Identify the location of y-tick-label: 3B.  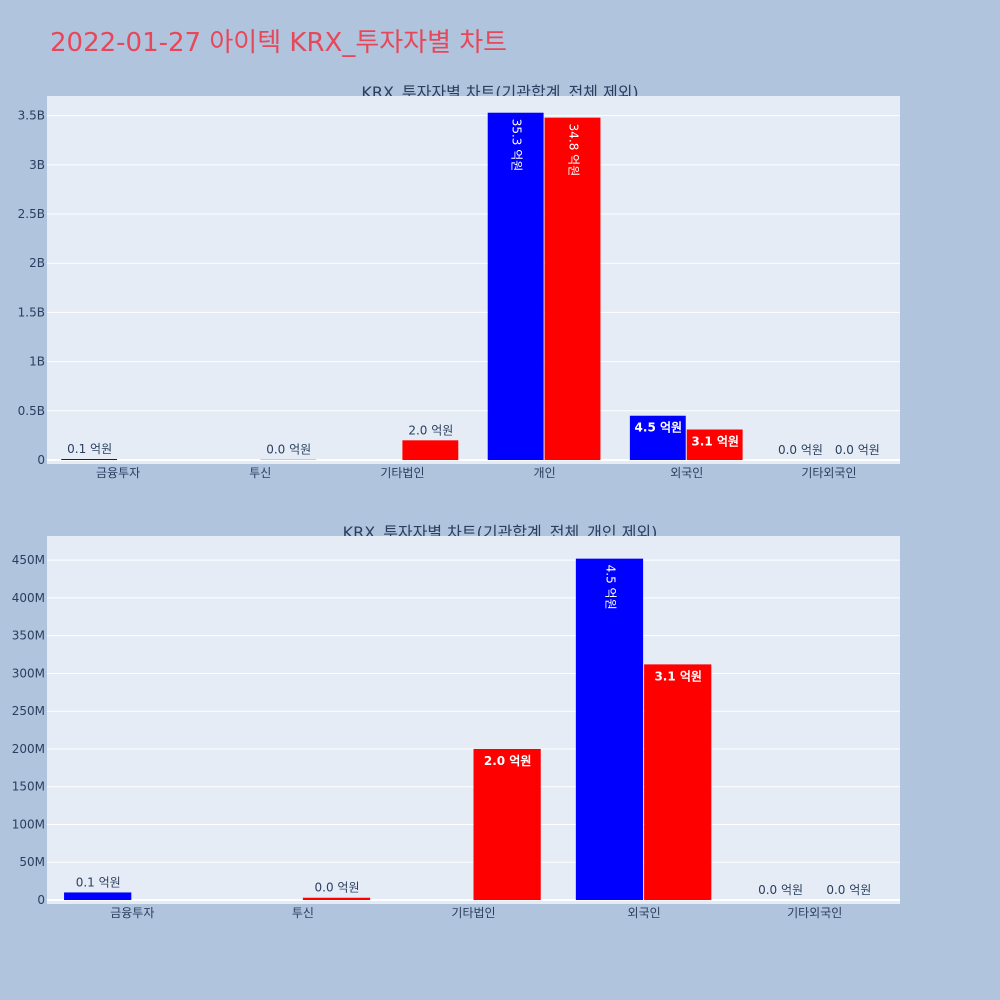
(37, 165).